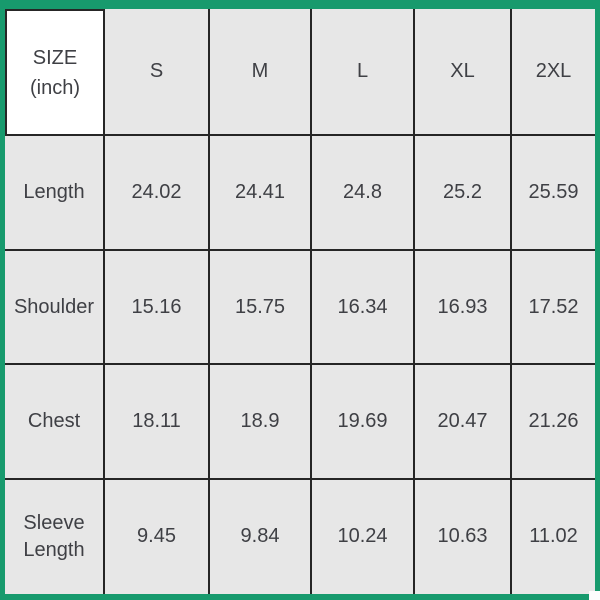 The image size is (600, 600). Describe the element at coordinates (594, 595) in the screenshot. I see `corner-notch` at that location.